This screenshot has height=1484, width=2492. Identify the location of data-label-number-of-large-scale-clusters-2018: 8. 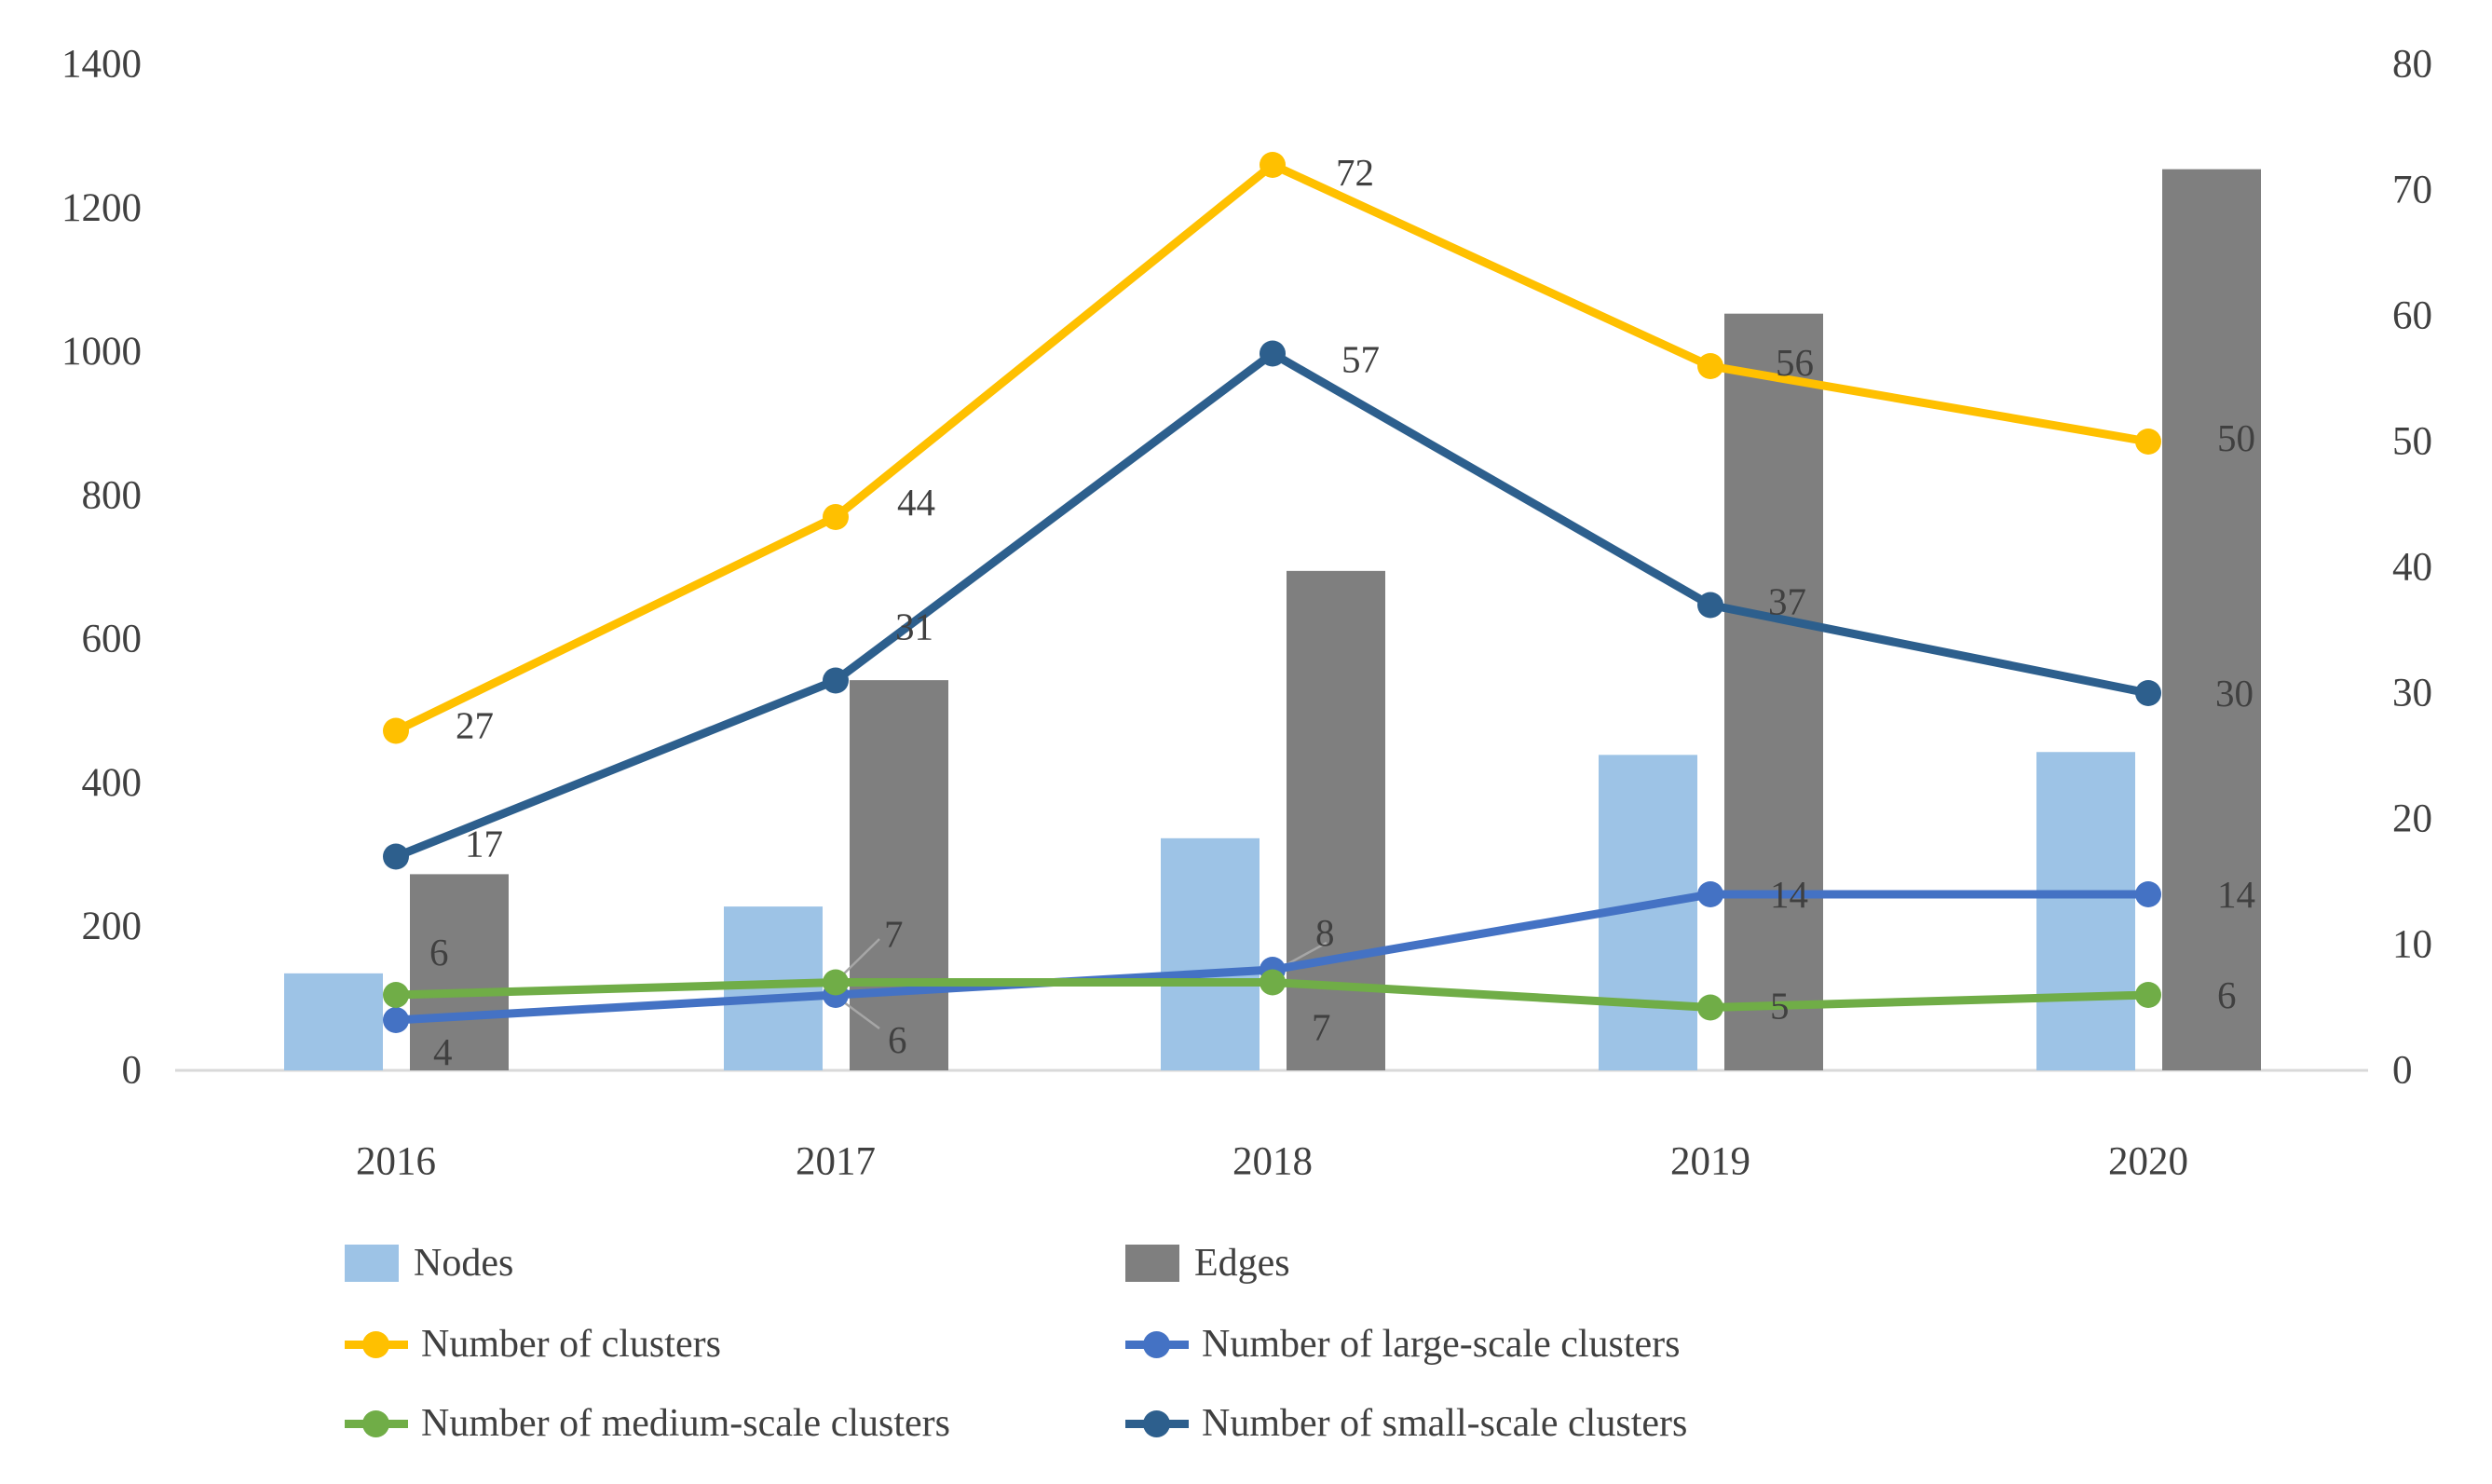
(1325, 932).